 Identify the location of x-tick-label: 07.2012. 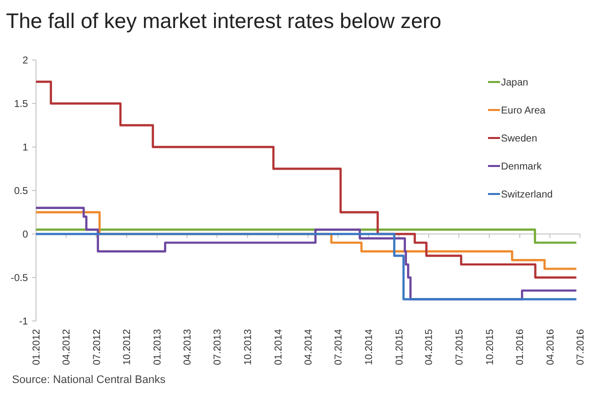
(97, 347).